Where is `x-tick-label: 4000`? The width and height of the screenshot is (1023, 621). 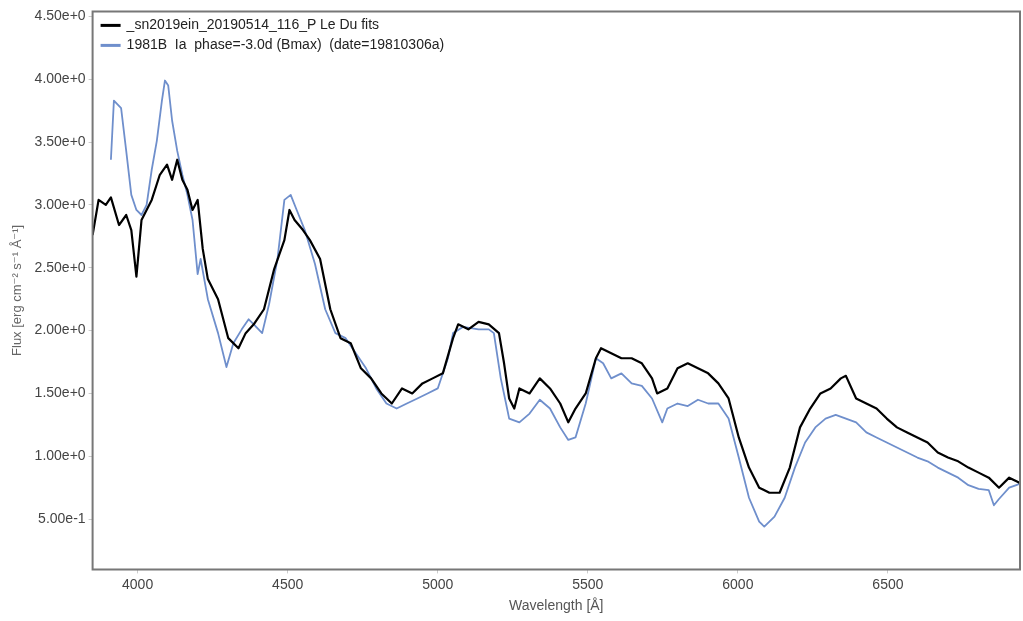
x-tick-label: 4000 is located at coordinates (138, 583).